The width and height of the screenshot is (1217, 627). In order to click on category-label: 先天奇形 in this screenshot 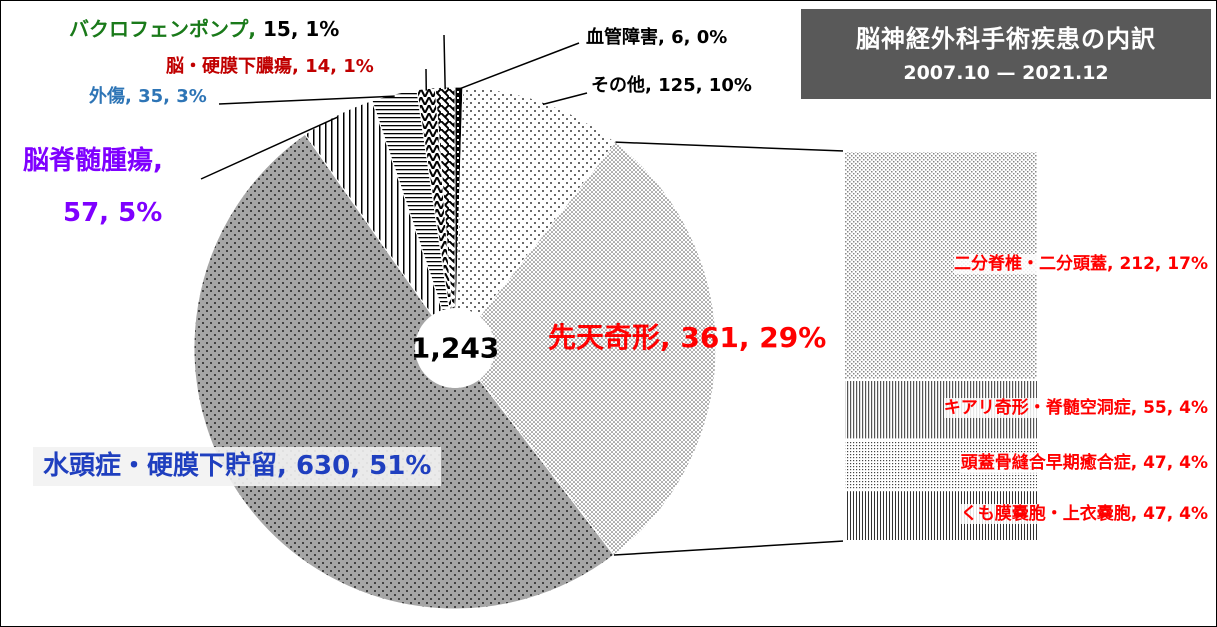, I will do `click(609, 337)`.